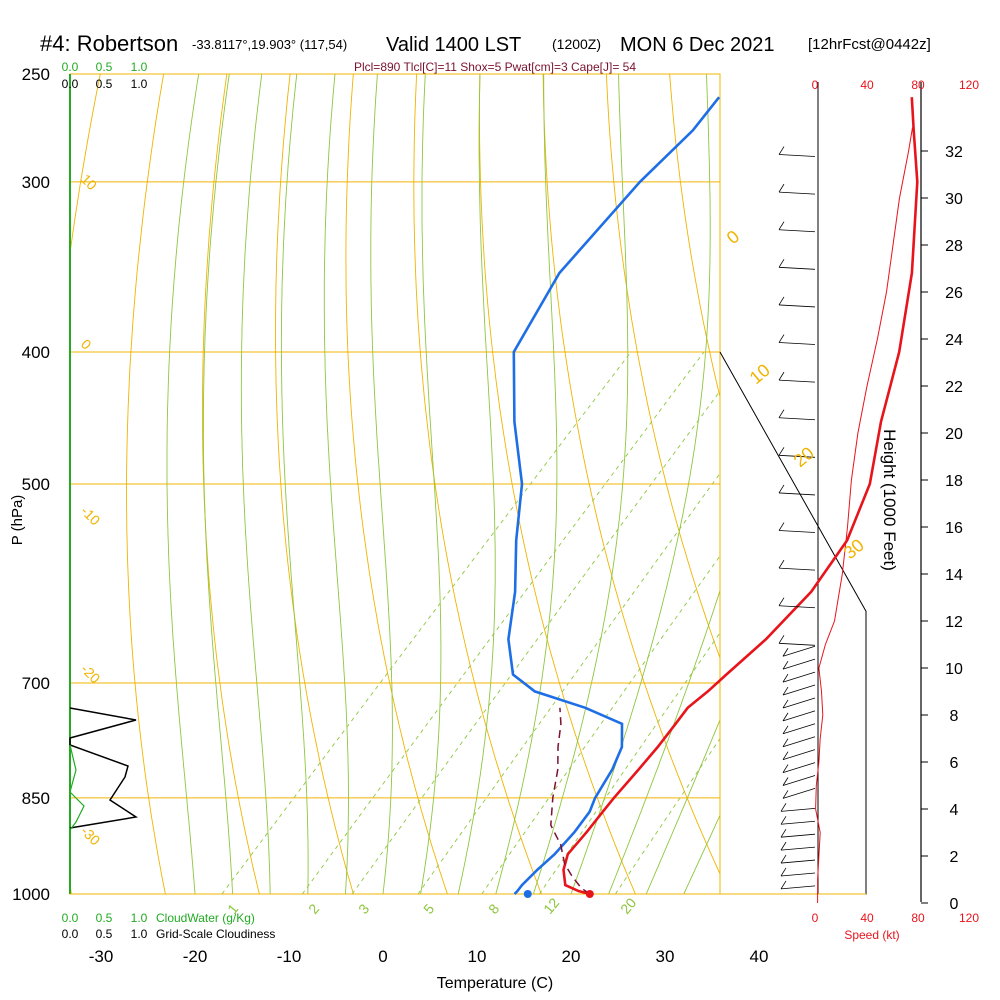 This screenshot has height=1000, width=1000. I want to click on mixing-ratio-label: 20, so click(628, 906).